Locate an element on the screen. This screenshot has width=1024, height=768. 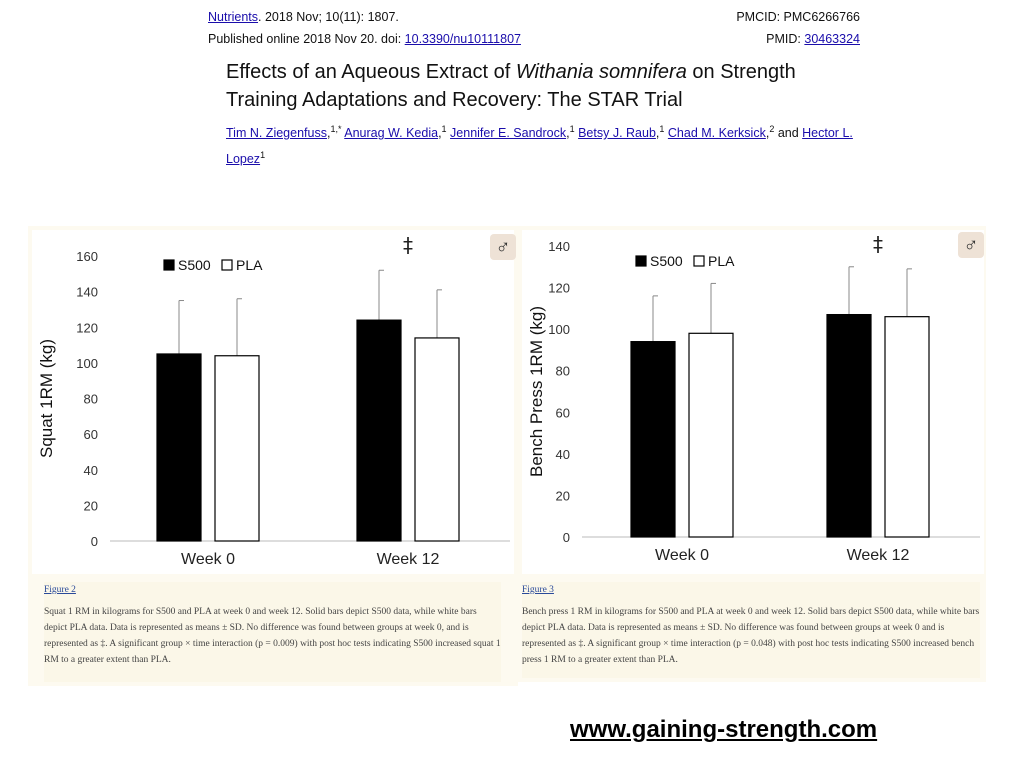
author-link: Tim N. Ziegenfuss is located at coordinates (276, 133).